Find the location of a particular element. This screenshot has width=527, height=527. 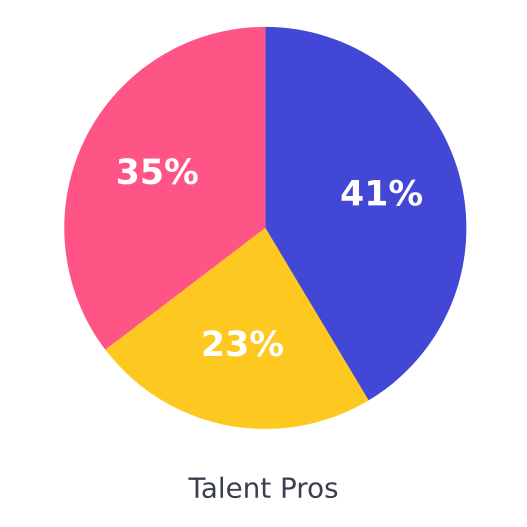

text: Talent Pros is located at coordinates (263, 487).